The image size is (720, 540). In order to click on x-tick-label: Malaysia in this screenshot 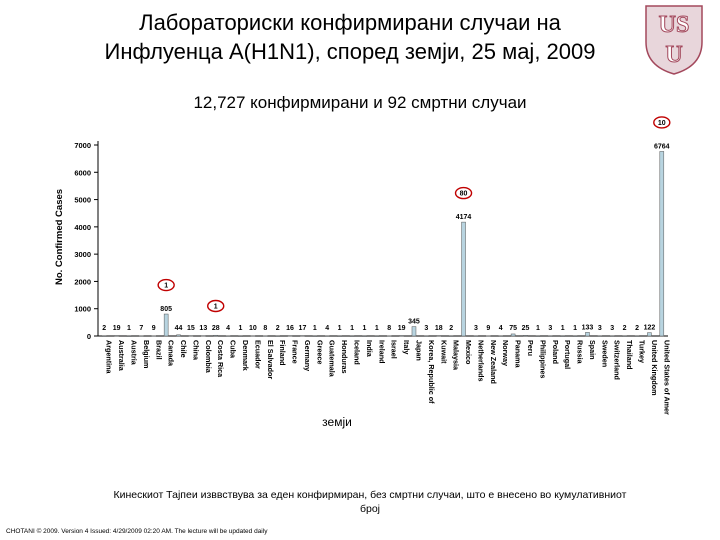, I will do `click(456, 355)`.